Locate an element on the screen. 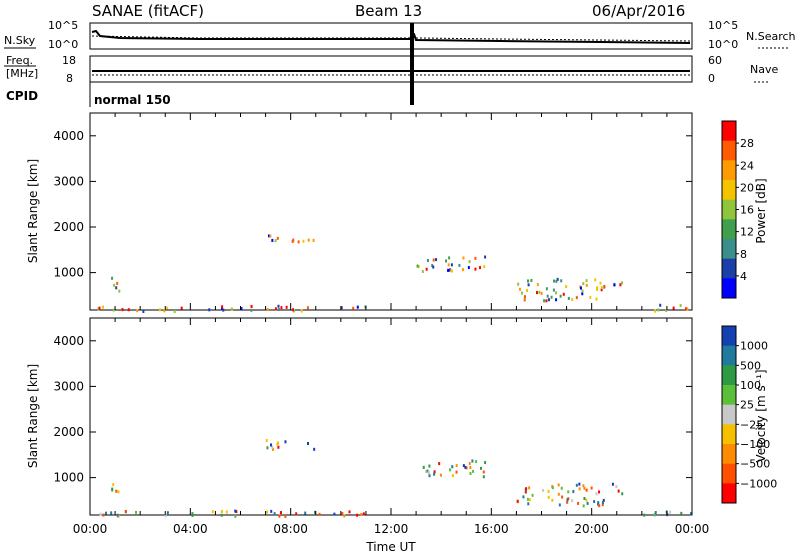  velocity-colorbar-frame is located at coordinates (729, 414).